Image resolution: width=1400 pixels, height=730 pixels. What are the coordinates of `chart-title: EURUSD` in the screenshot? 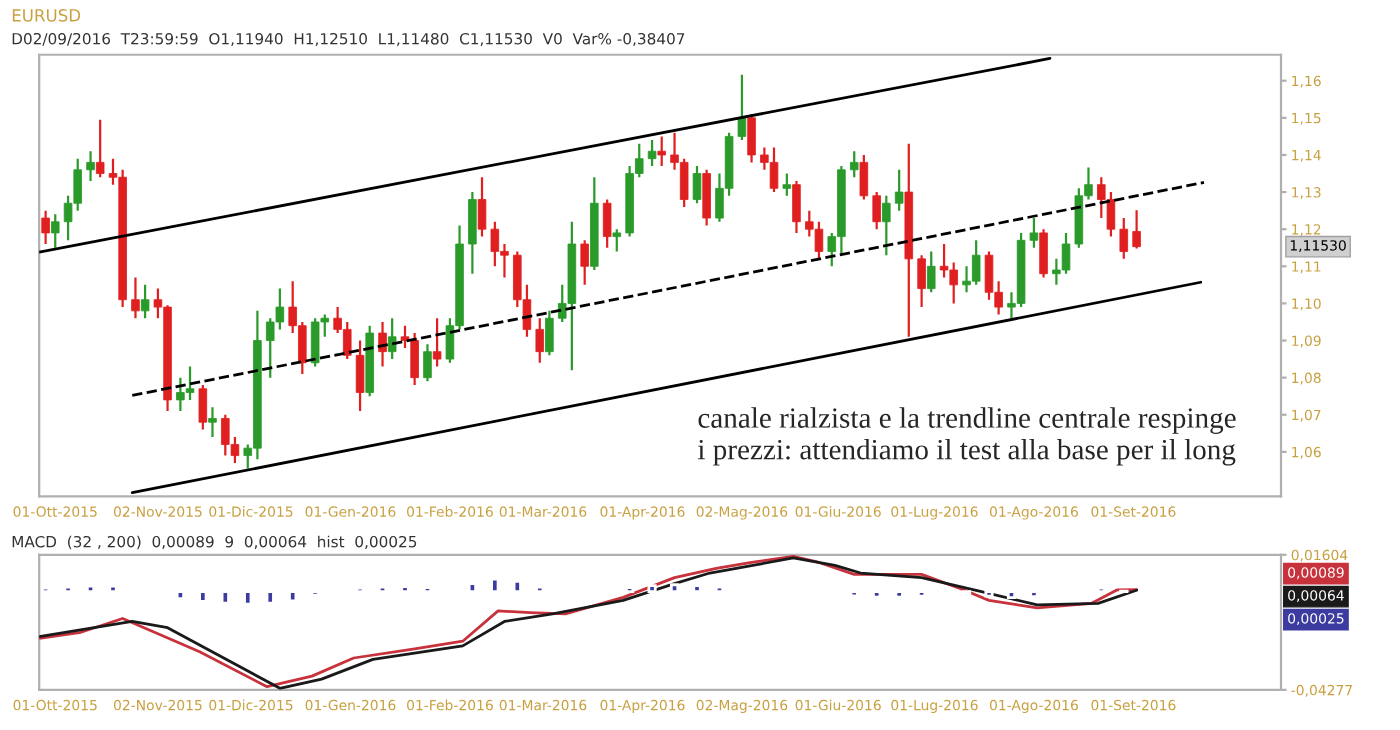 It's located at (46, 15).